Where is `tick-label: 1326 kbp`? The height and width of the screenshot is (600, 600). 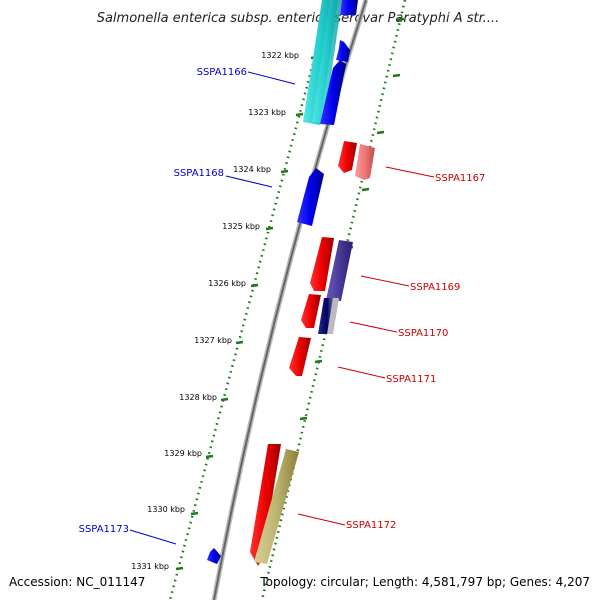 tick-label: 1326 kbp is located at coordinates (227, 283).